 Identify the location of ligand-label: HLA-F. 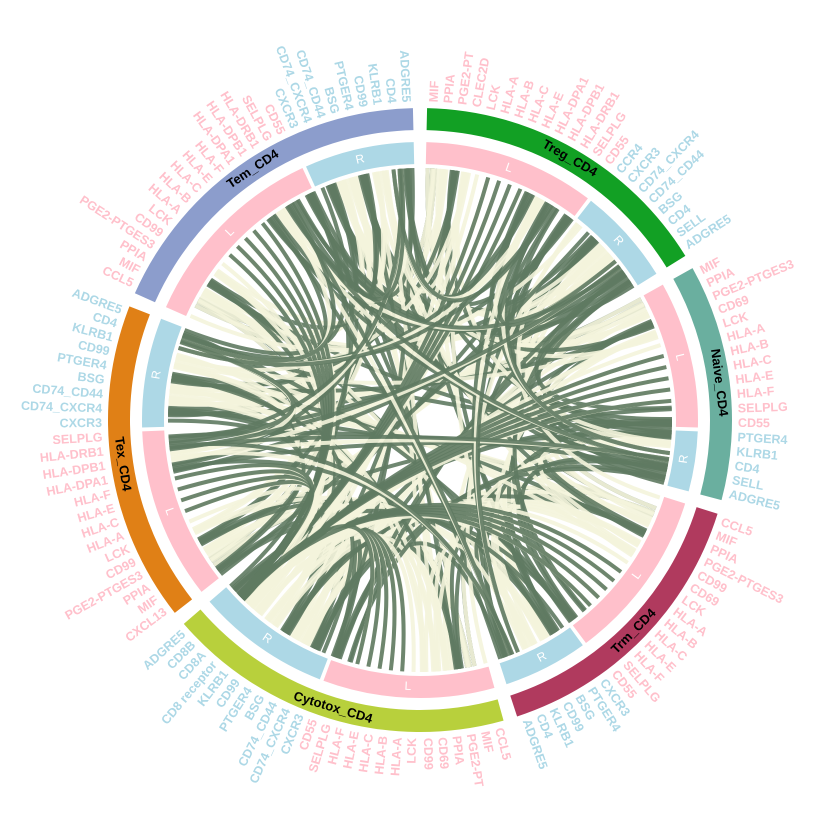
(755, 392).